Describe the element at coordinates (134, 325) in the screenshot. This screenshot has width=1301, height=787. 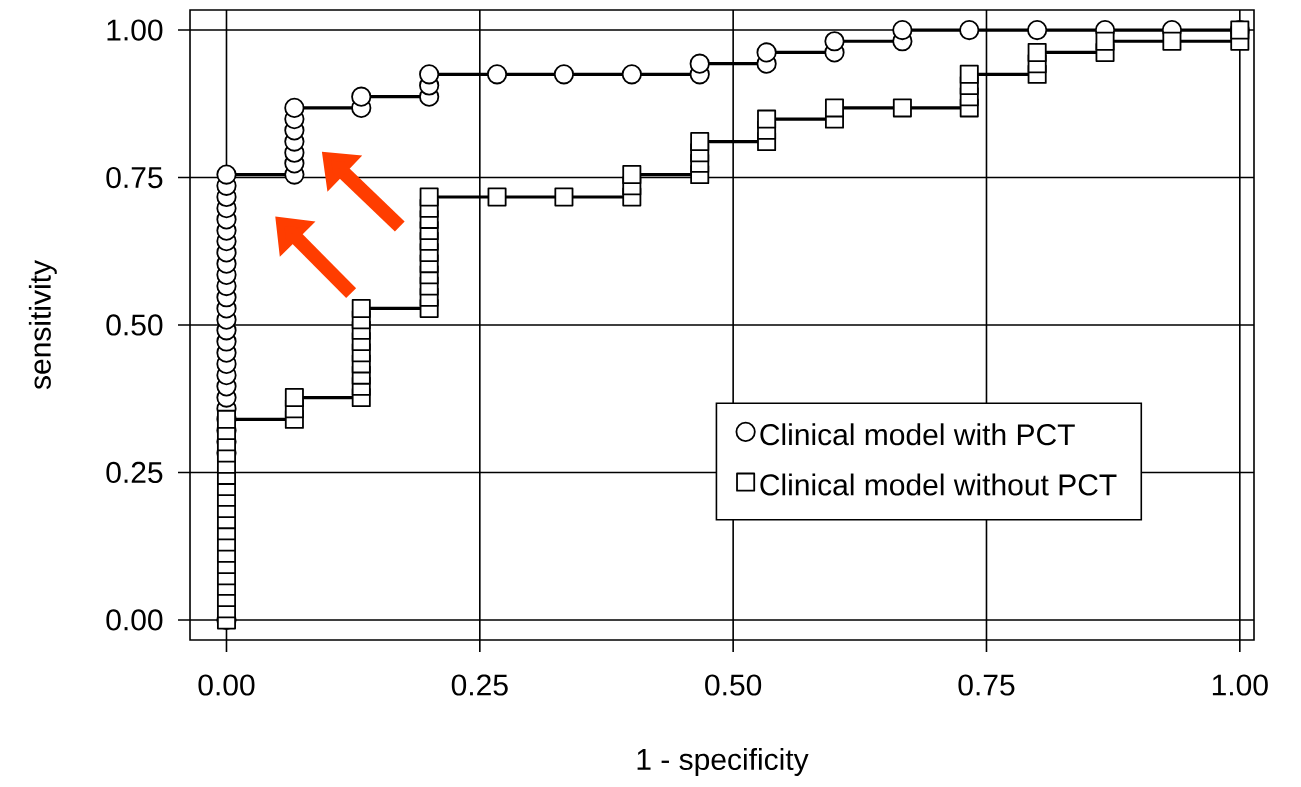
I see `y-tick-label: 0.50` at that location.